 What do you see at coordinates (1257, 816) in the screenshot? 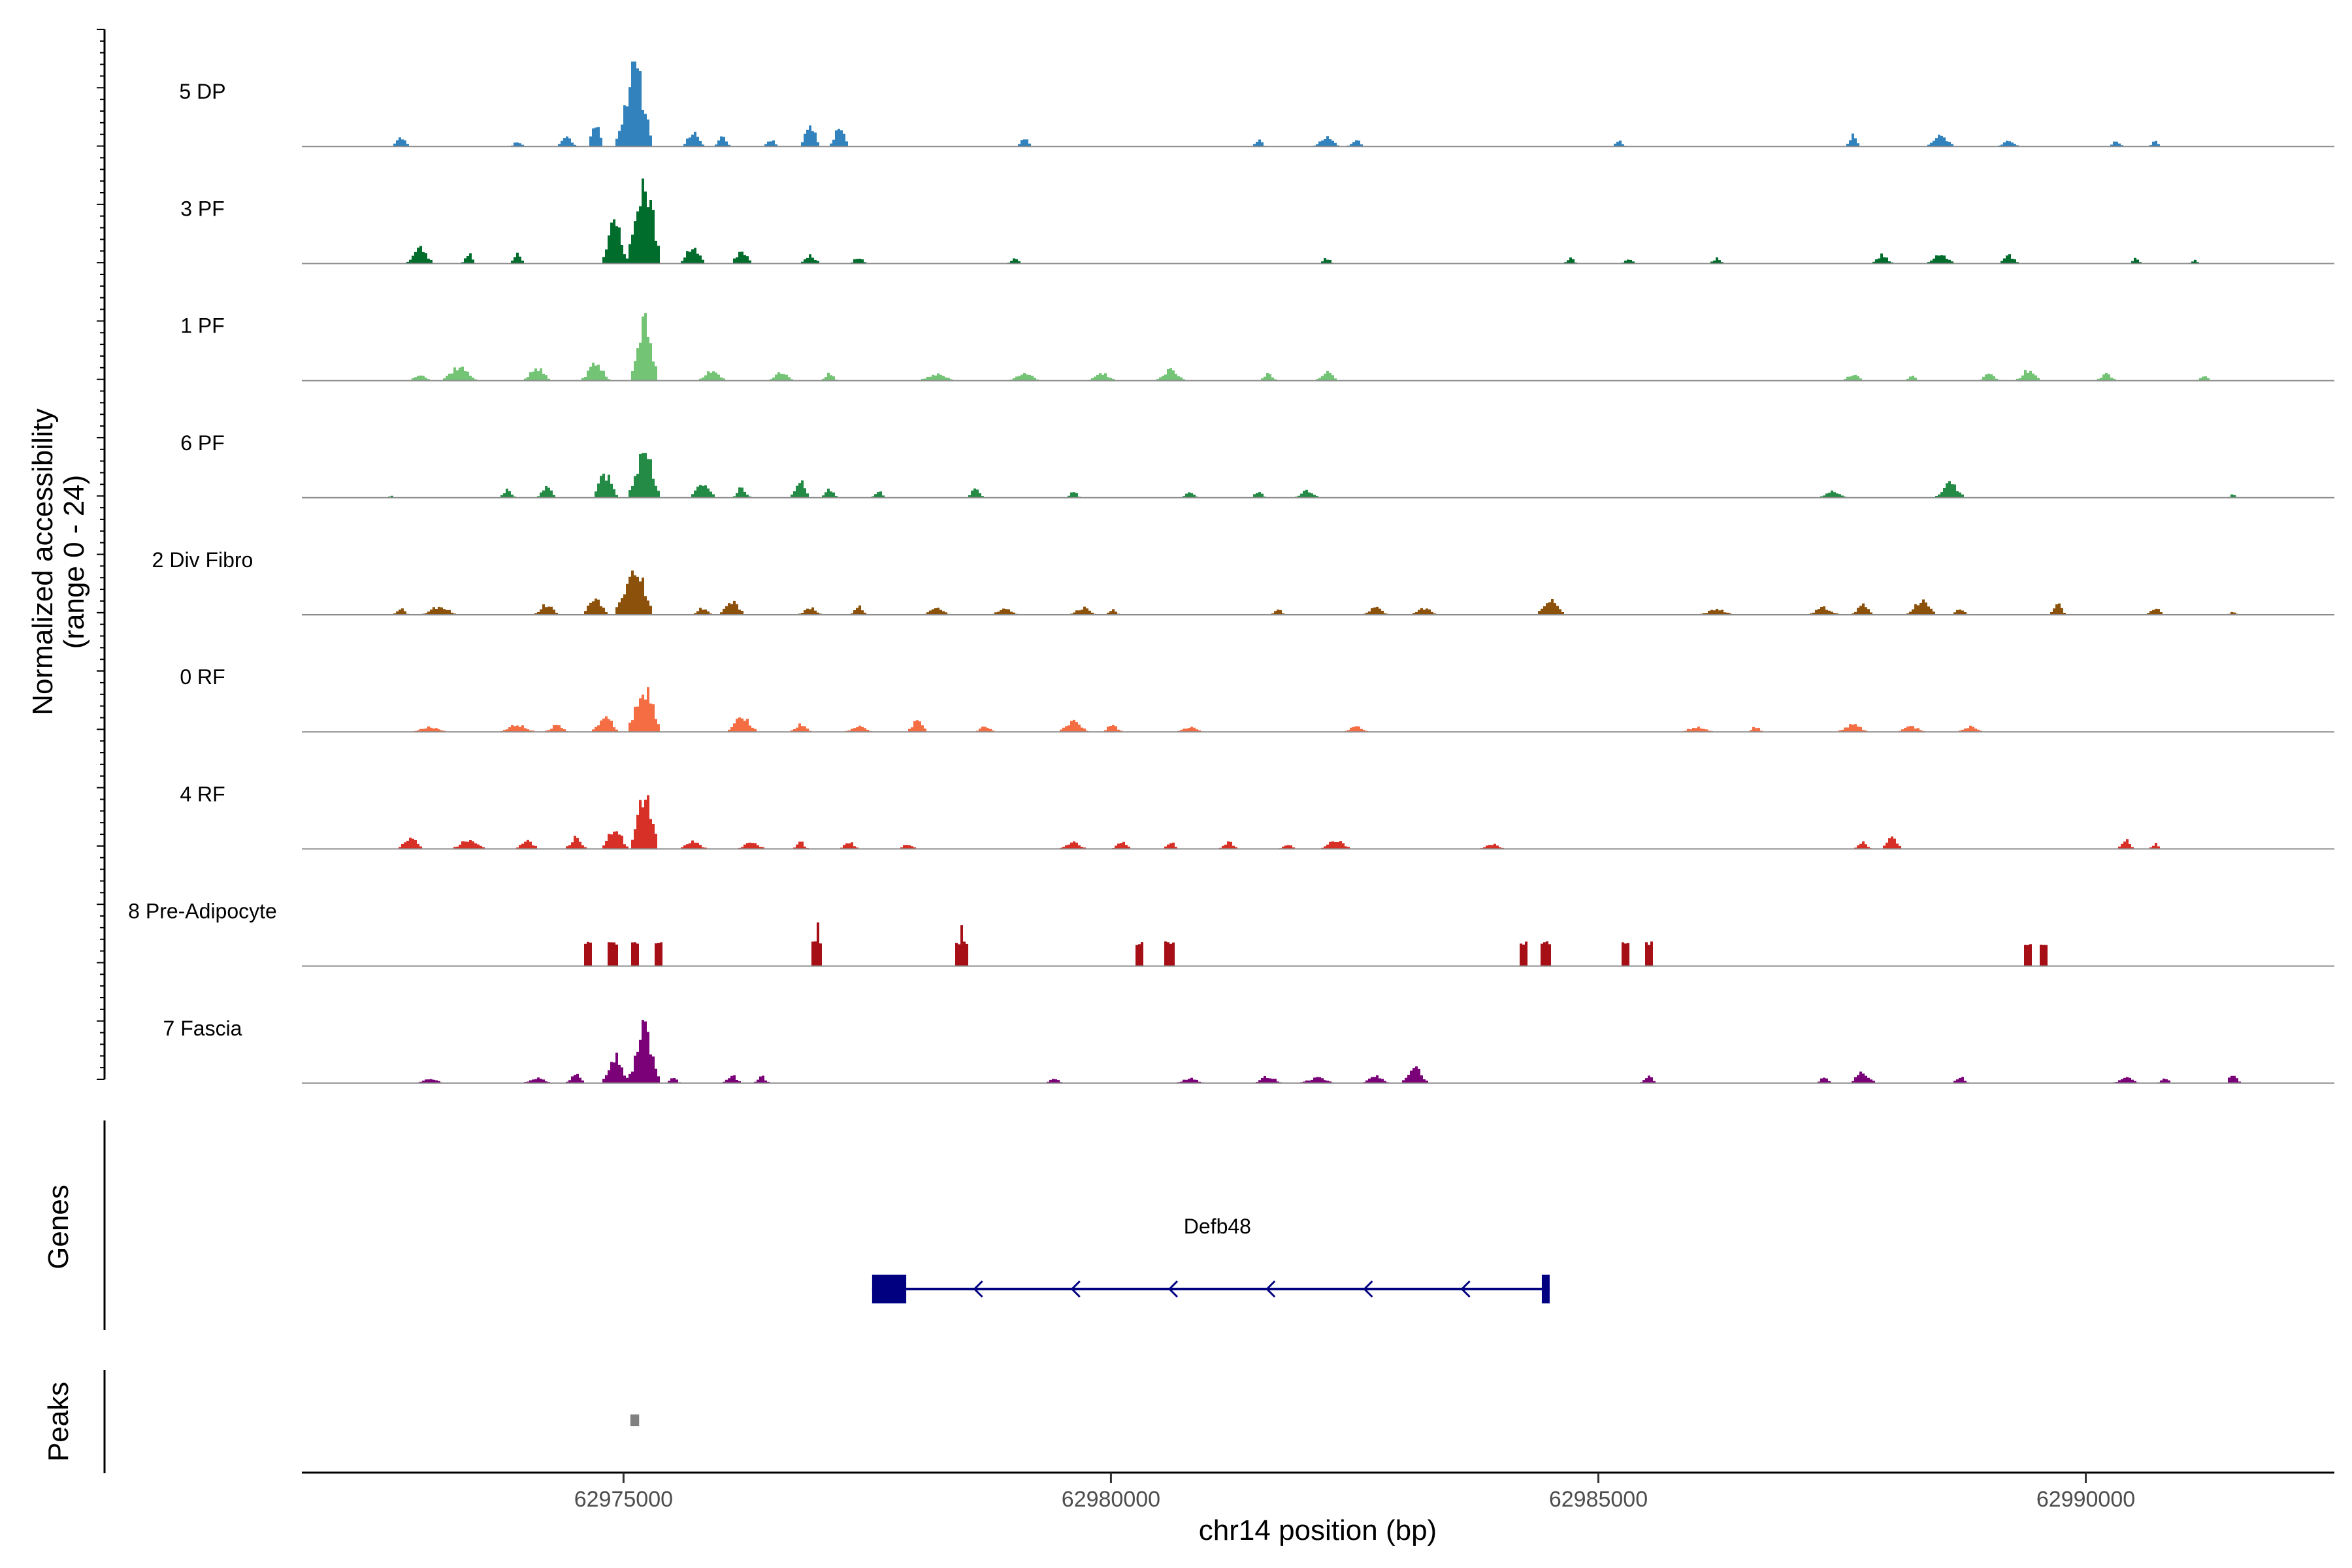
I see `track-4-rf: 4 RF` at bounding box center [1257, 816].